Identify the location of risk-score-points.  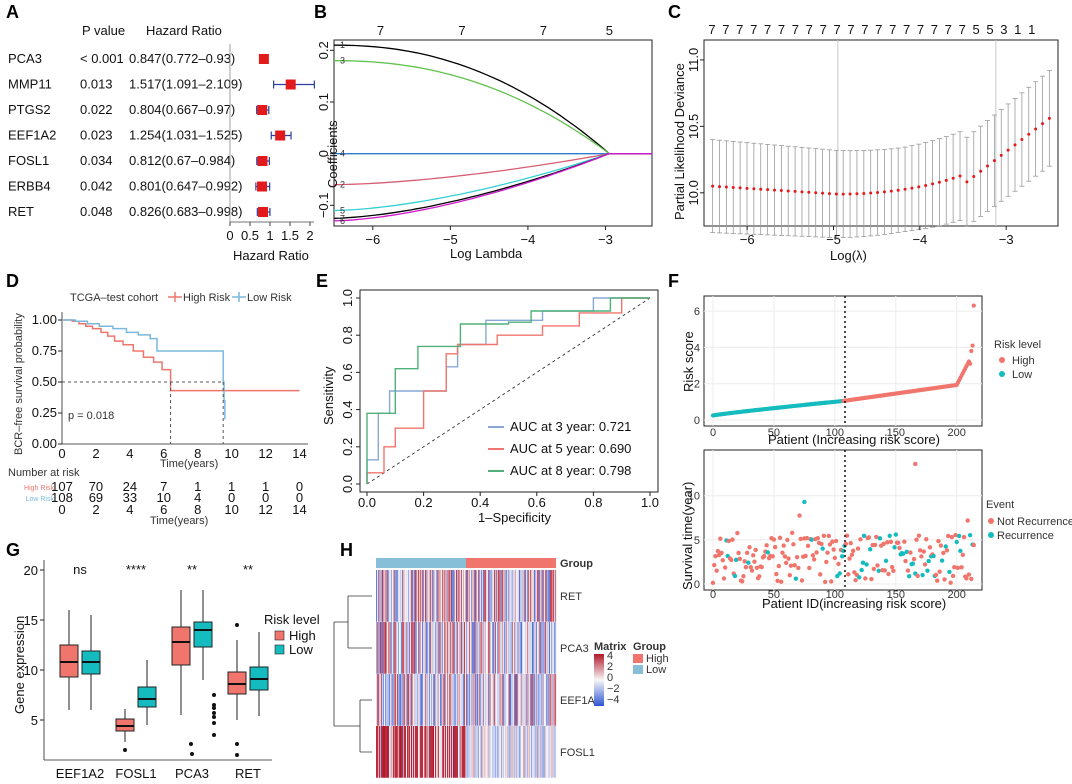
(843, 360).